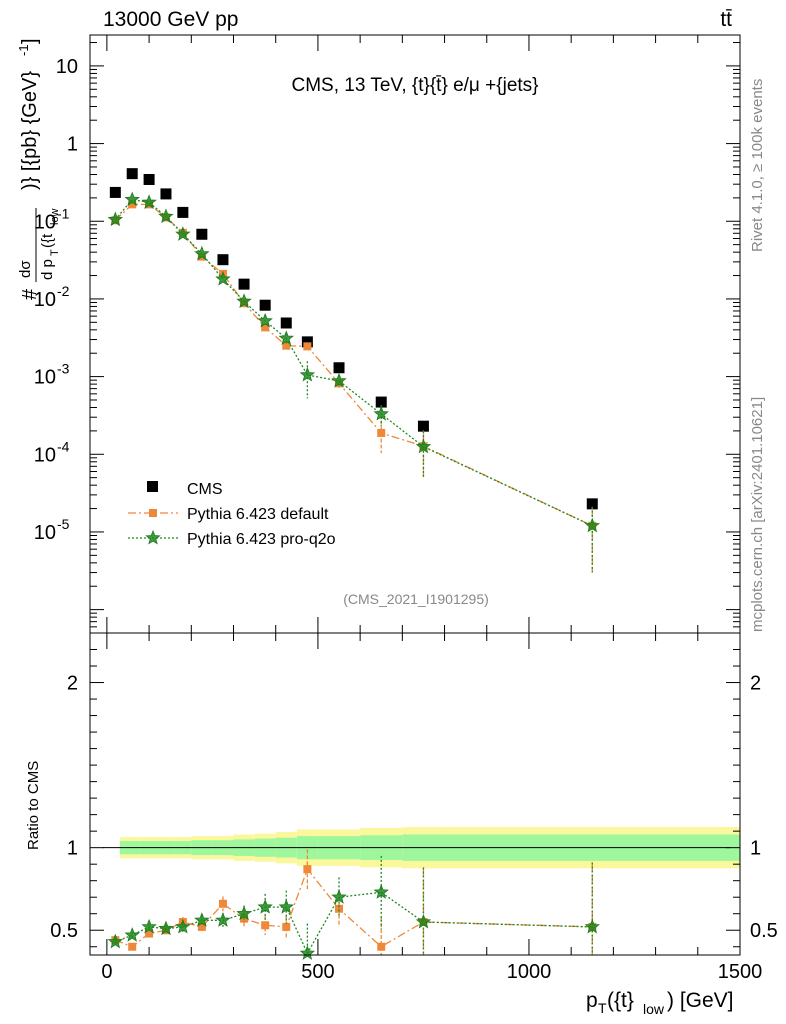 The image size is (786, 1024). Describe the element at coordinates (72, 145) in the screenshot. I see `main-y-tick-label: 1` at that location.